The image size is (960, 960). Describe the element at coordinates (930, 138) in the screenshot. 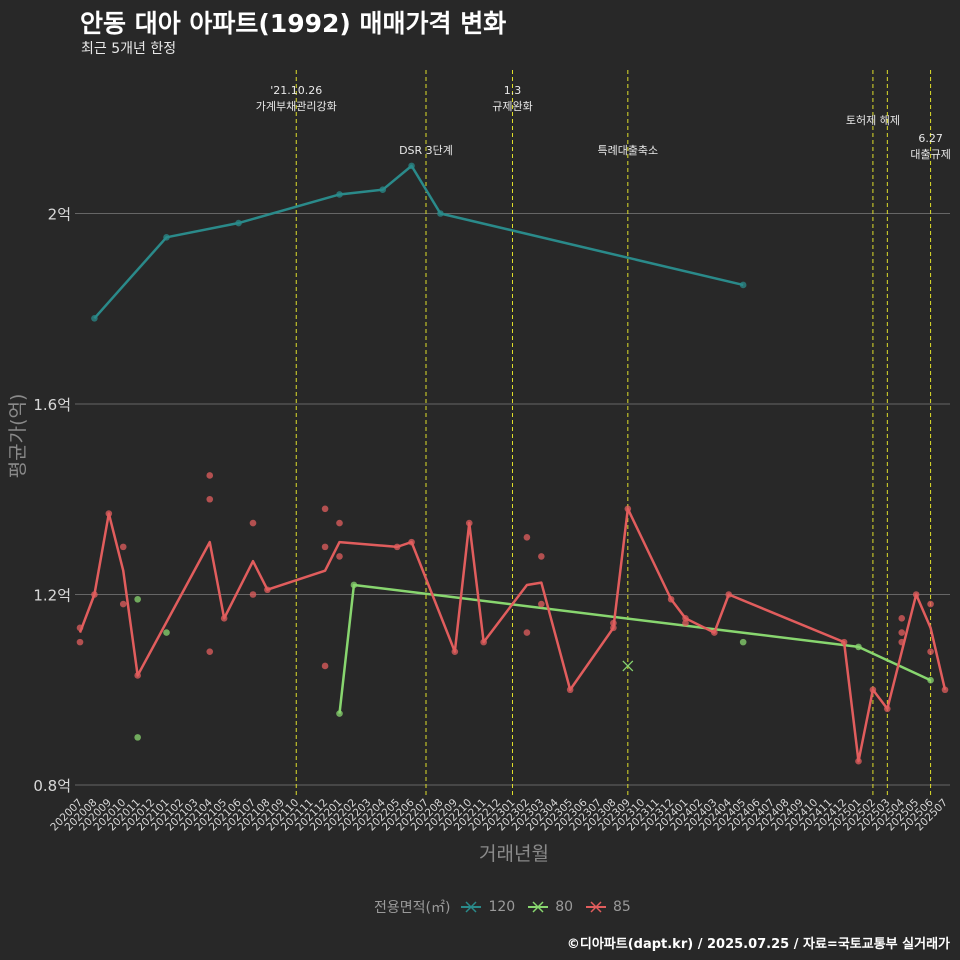

I see `event-label: 6.27` at that location.